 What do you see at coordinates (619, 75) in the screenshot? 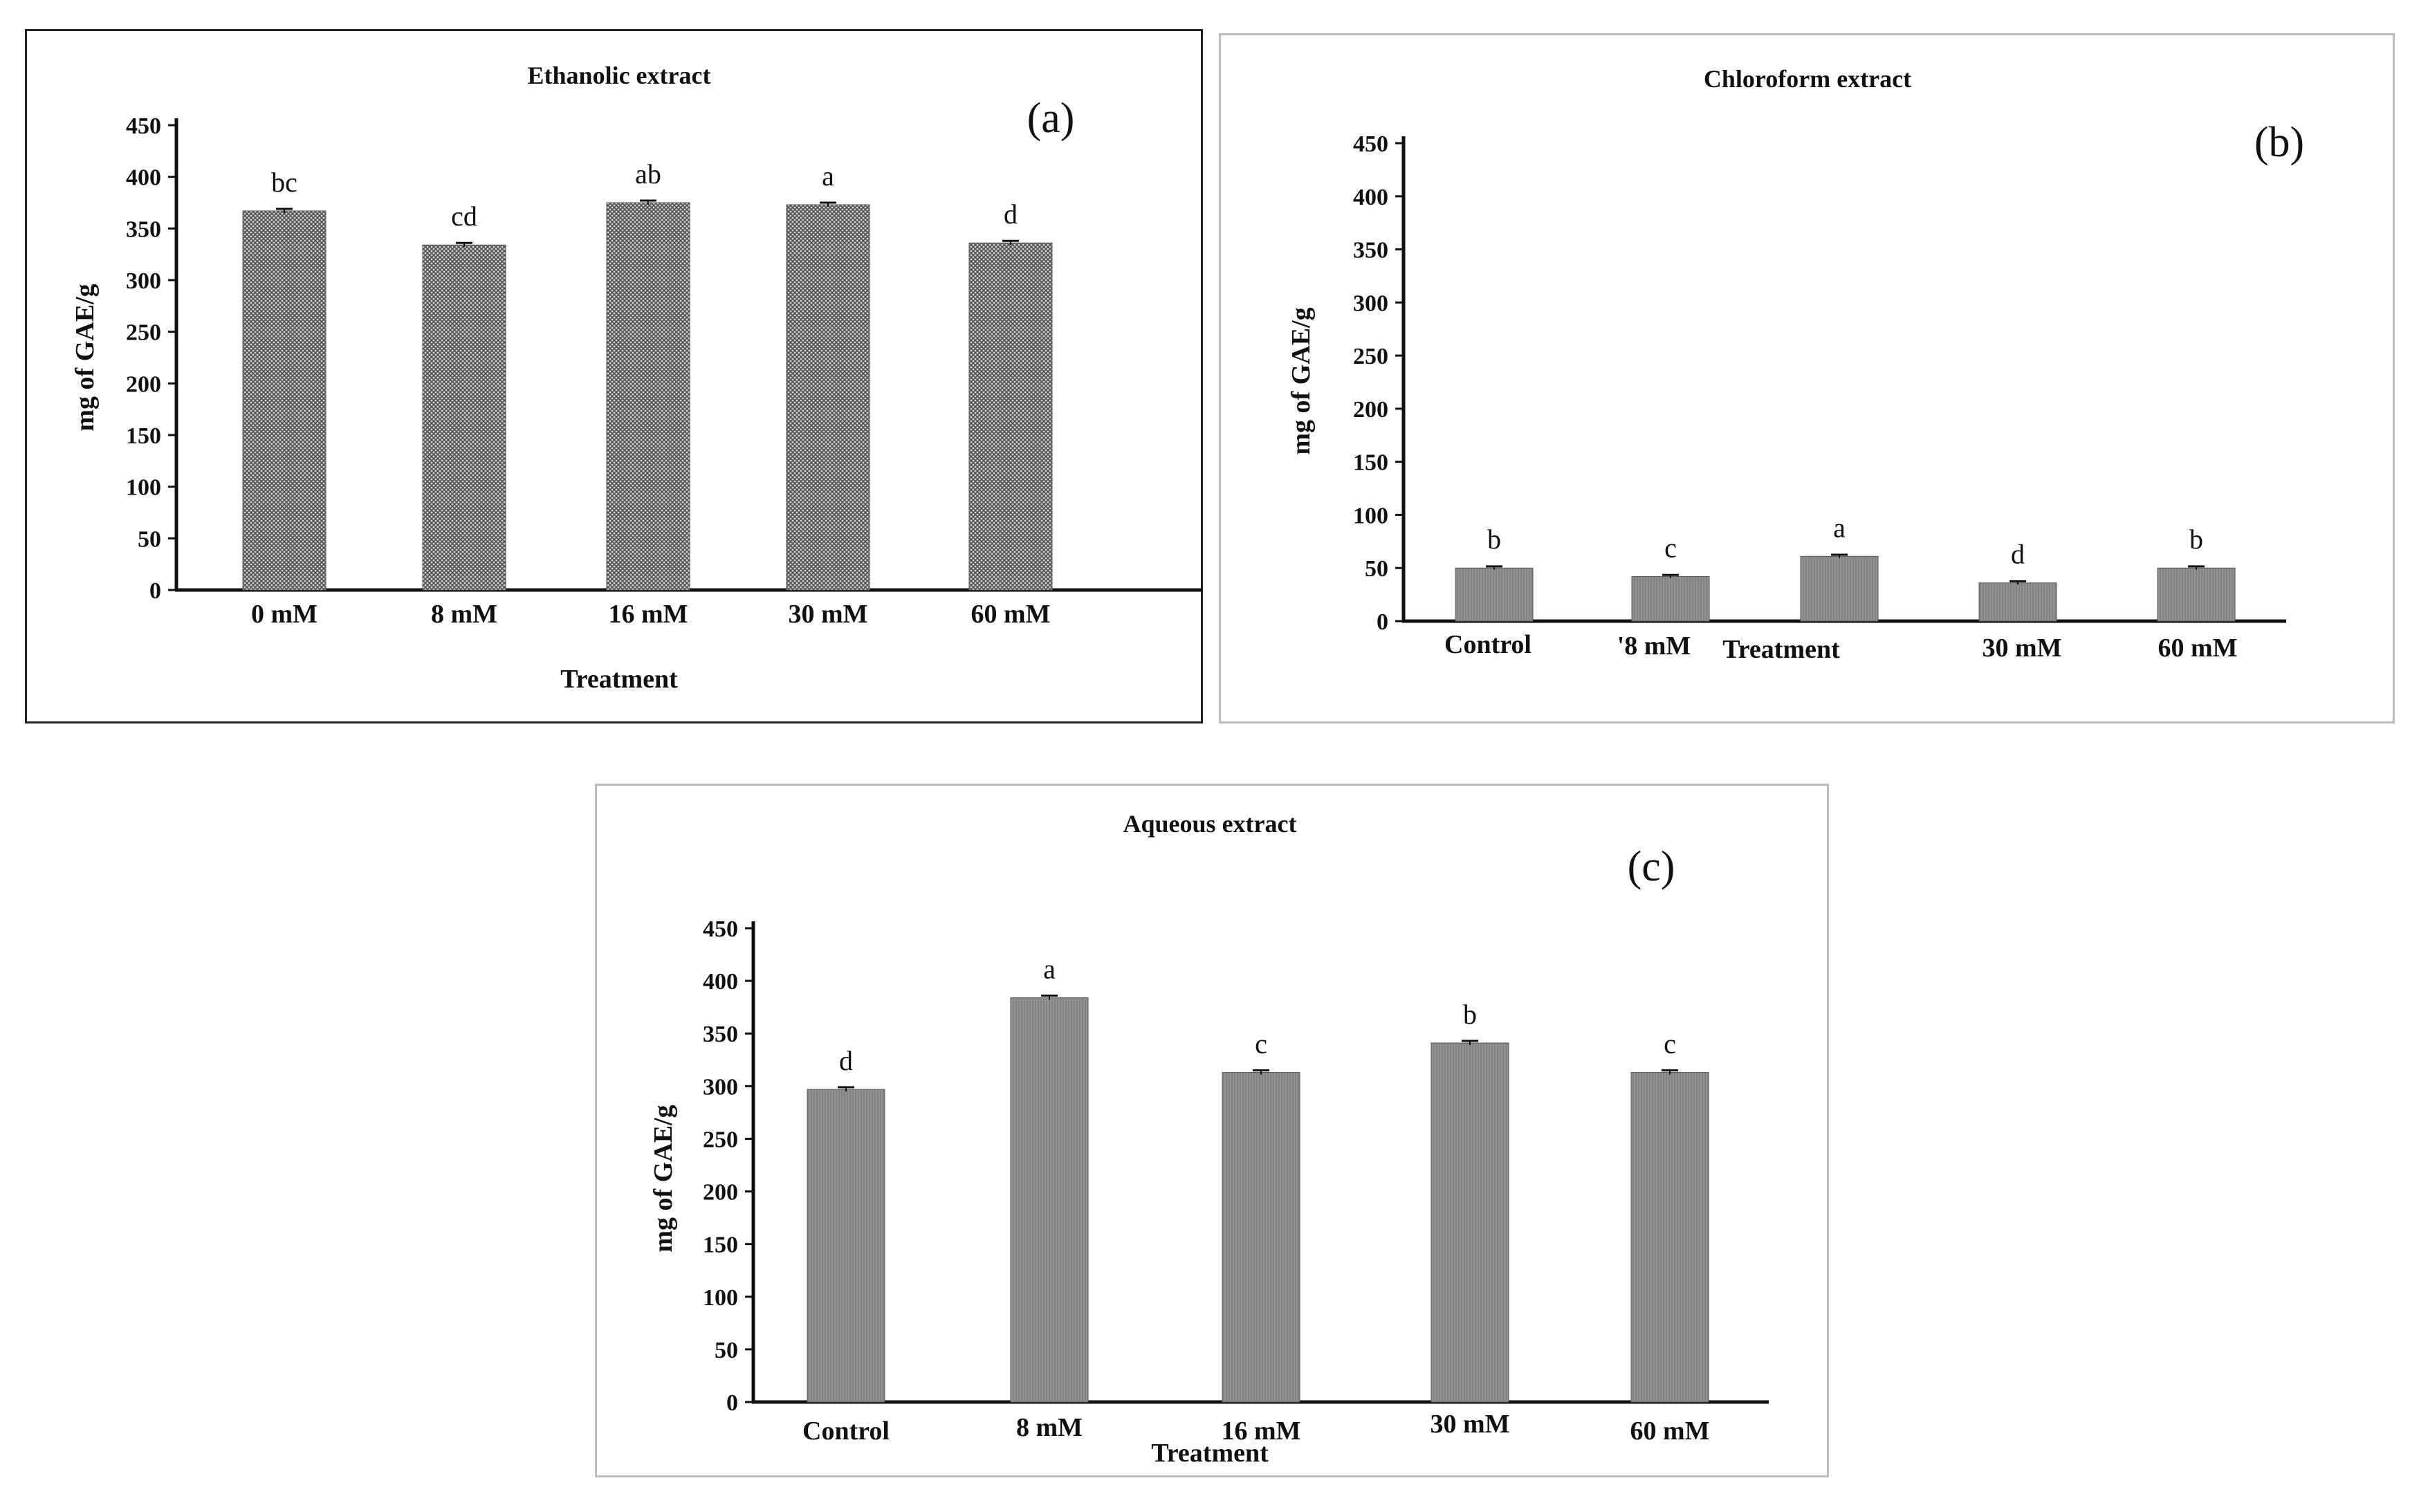
I see `chart-title: Ethanolic extract` at bounding box center [619, 75].